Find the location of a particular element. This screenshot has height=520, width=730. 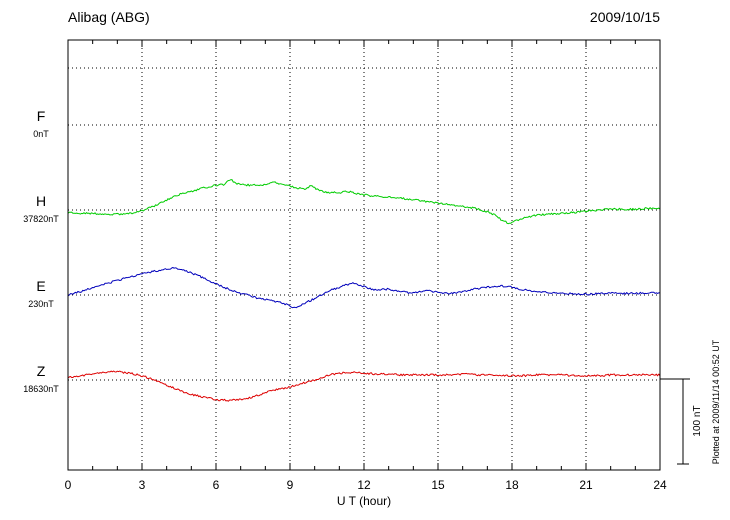

trace-H is located at coordinates (364, 202).